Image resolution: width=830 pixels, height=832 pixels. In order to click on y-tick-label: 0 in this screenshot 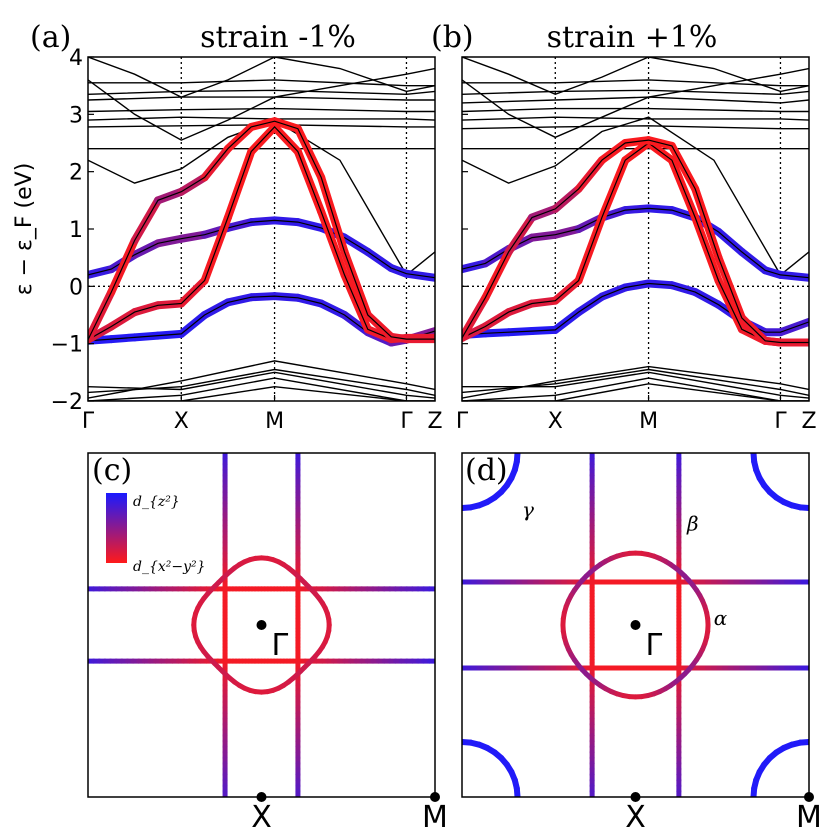, I will do `click(76, 287)`.